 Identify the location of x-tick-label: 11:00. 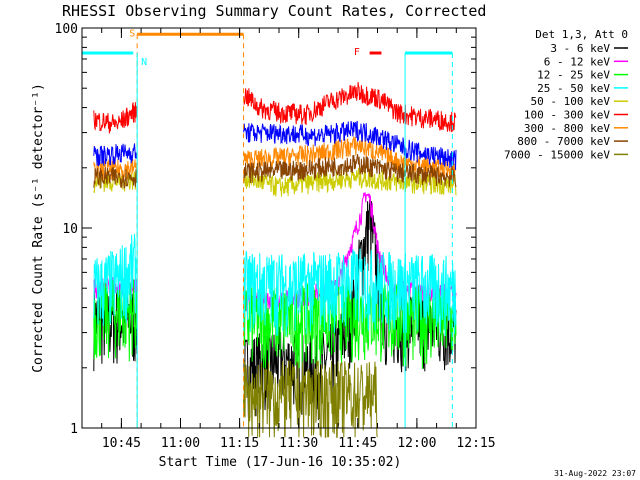
(180, 443).